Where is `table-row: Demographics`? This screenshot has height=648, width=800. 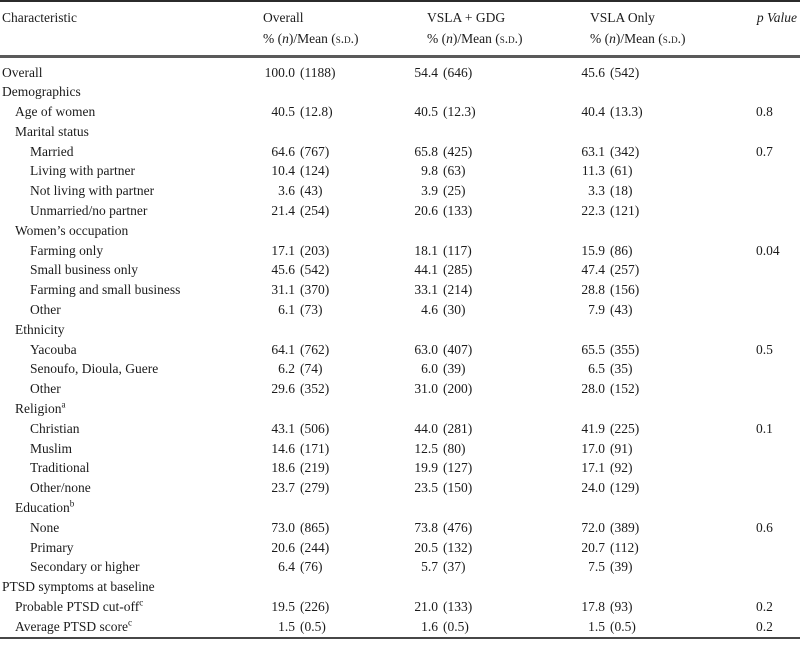 table-row: Demographics is located at coordinates (400, 92).